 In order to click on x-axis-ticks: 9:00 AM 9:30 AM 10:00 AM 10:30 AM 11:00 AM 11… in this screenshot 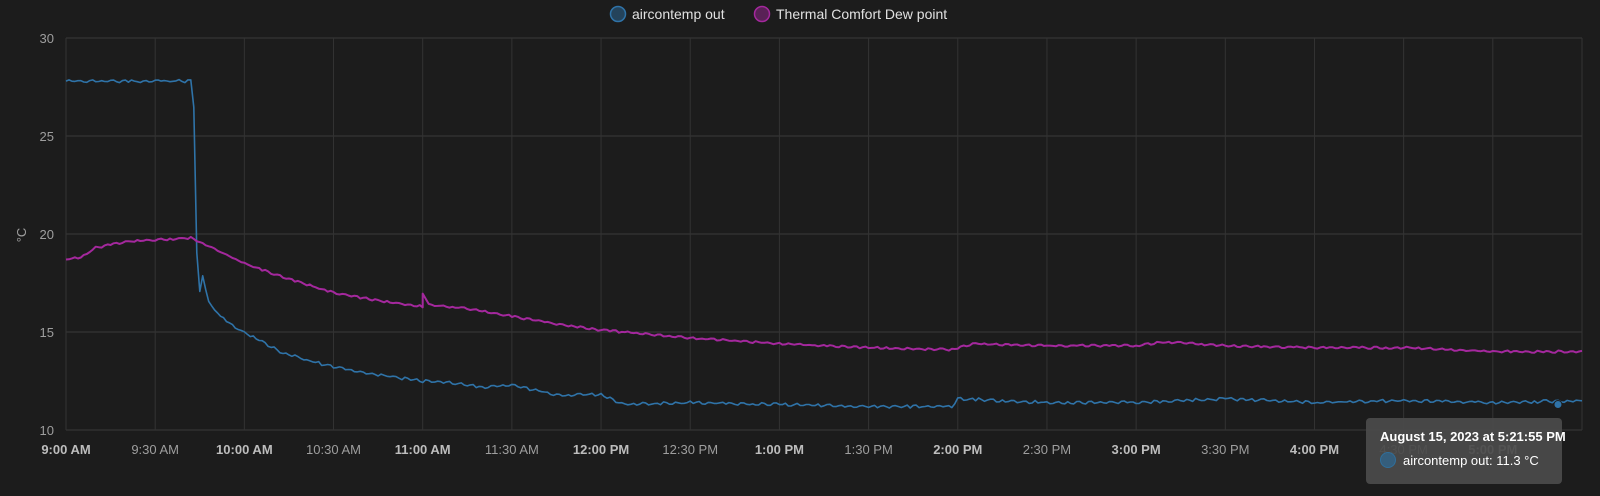, I will do `click(779, 449)`.